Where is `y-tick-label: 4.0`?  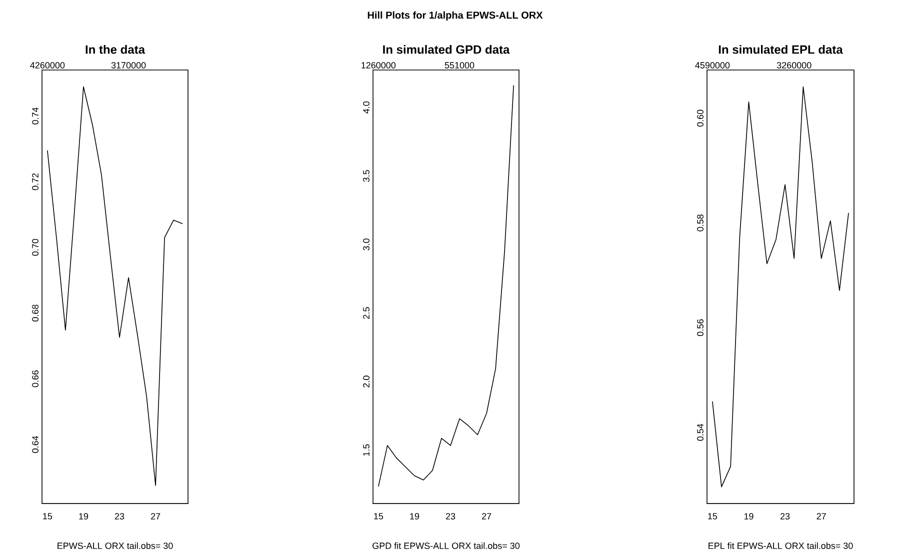
y-tick-label: 4.0 is located at coordinates (366, 108).